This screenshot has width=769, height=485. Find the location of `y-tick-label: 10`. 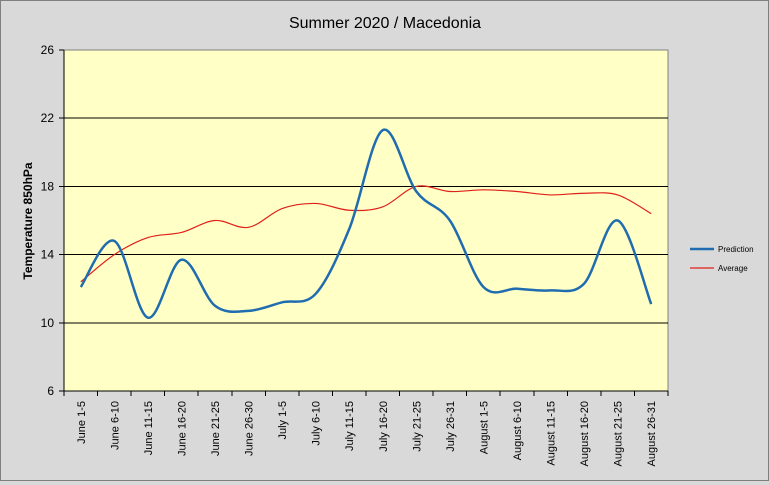

y-tick-label: 10 is located at coordinates (48, 323).